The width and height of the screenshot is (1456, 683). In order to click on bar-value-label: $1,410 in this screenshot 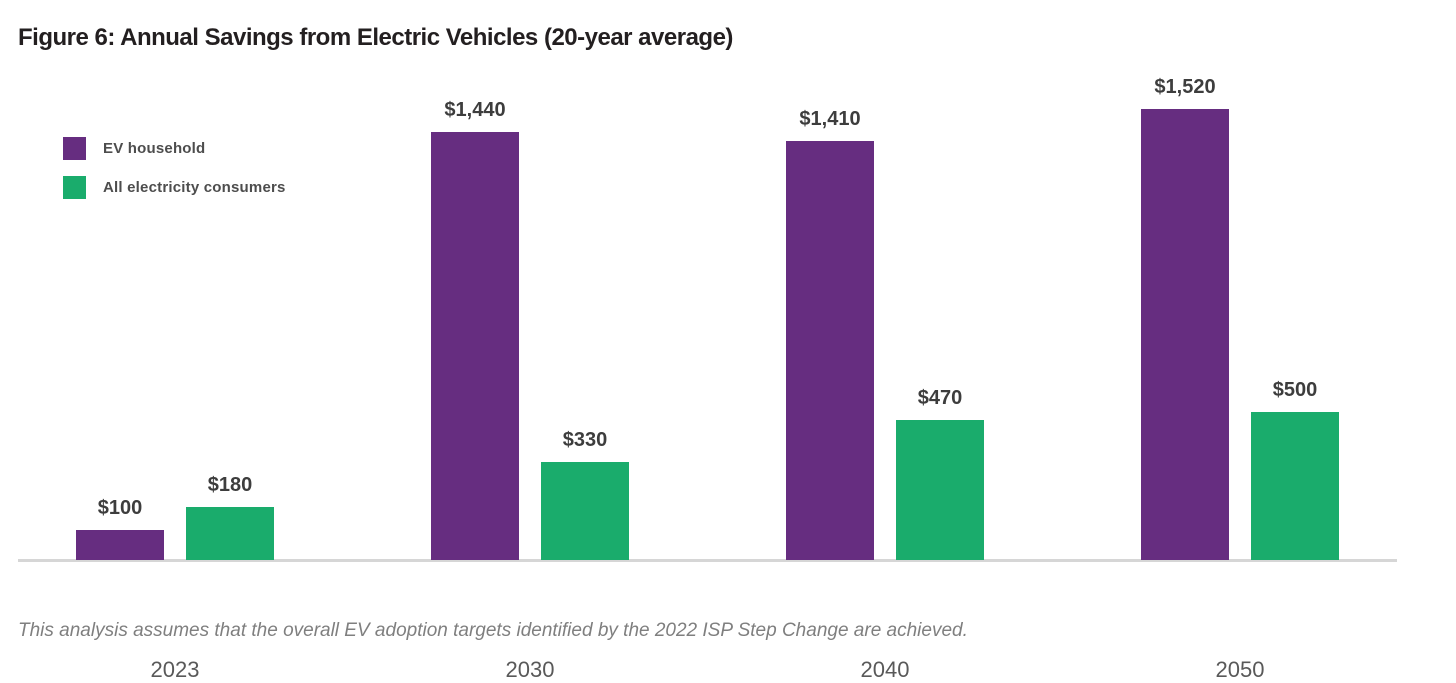, I will do `click(830, 119)`.